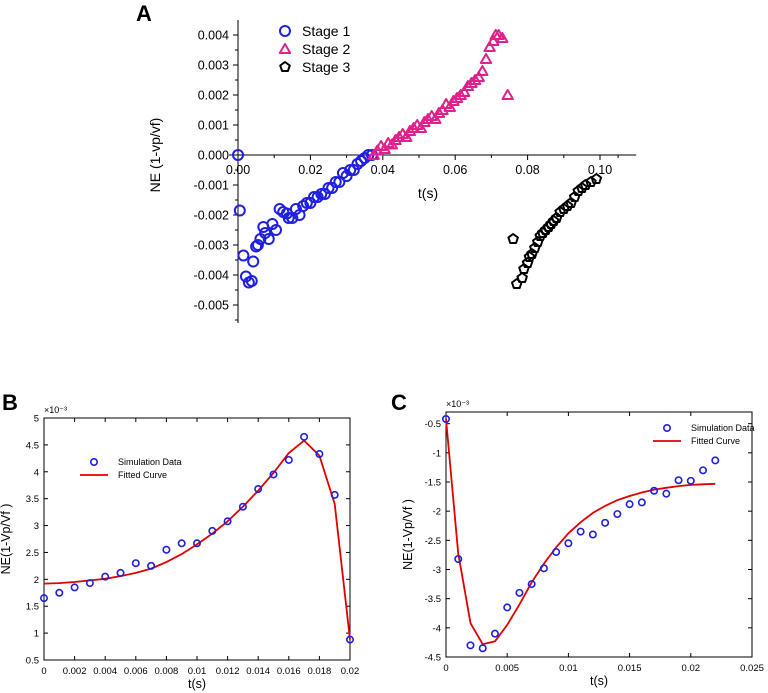  Describe the element at coordinates (32, 661) in the screenshot. I see `b-y-tick-label: 0.5` at that location.